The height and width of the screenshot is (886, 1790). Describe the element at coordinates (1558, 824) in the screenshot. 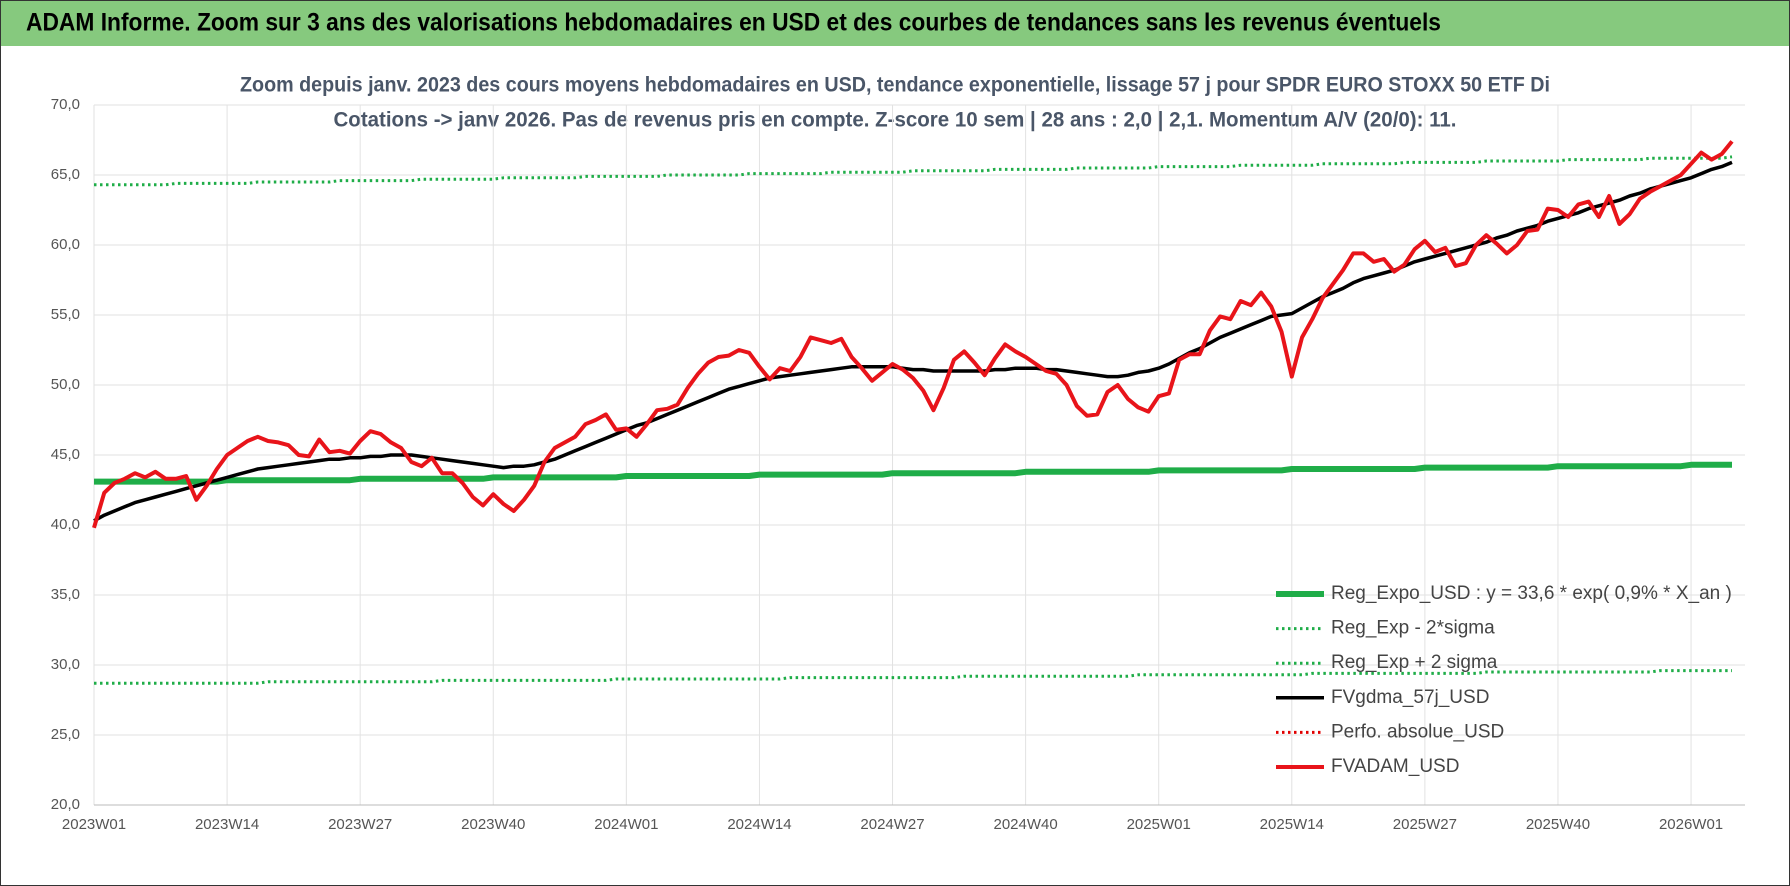

I see `x-tick-label: 2025W40` at that location.